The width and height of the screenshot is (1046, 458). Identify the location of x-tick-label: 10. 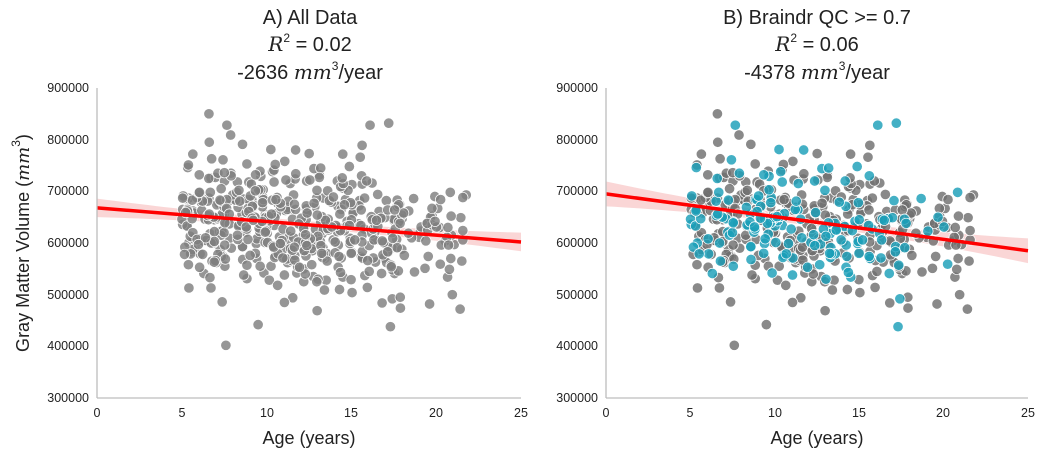
(775, 413).